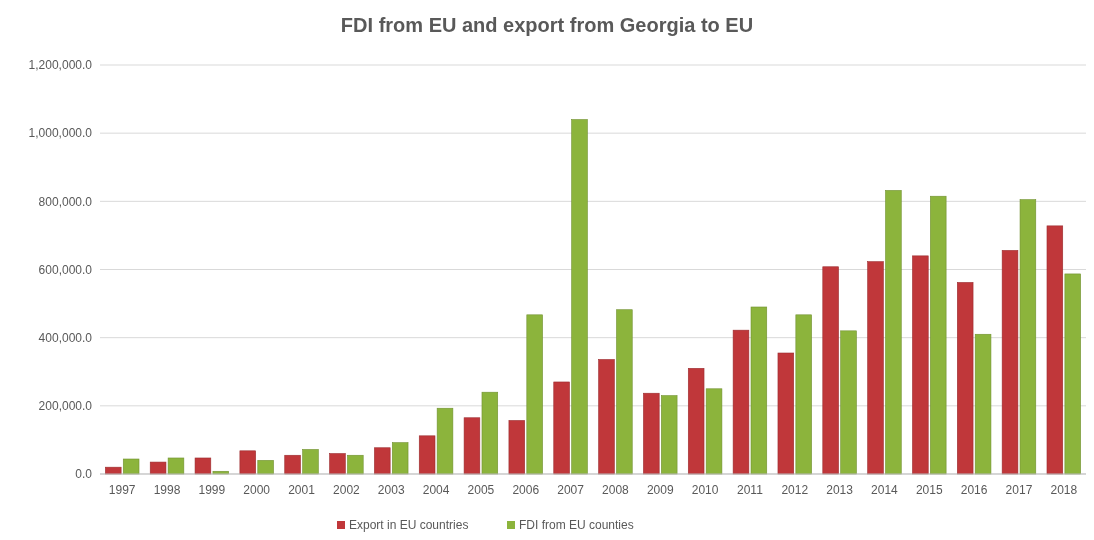 The width and height of the screenshot is (1094, 540). What do you see at coordinates (481, 490) in the screenshot?
I see `x-tick-label: 2005` at bounding box center [481, 490].